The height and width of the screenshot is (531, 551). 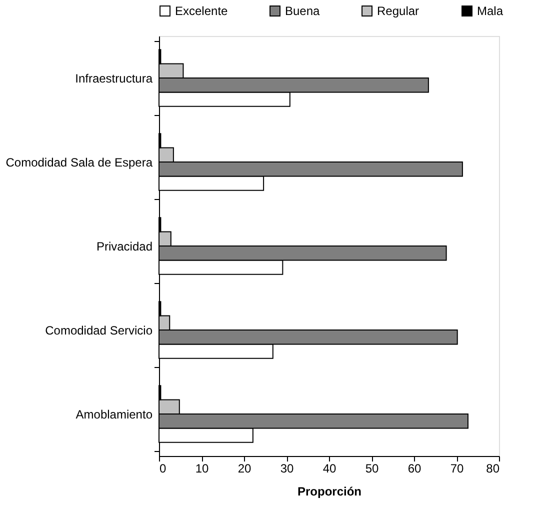 I want to click on x-tick-label: 20, so click(x=245, y=469).